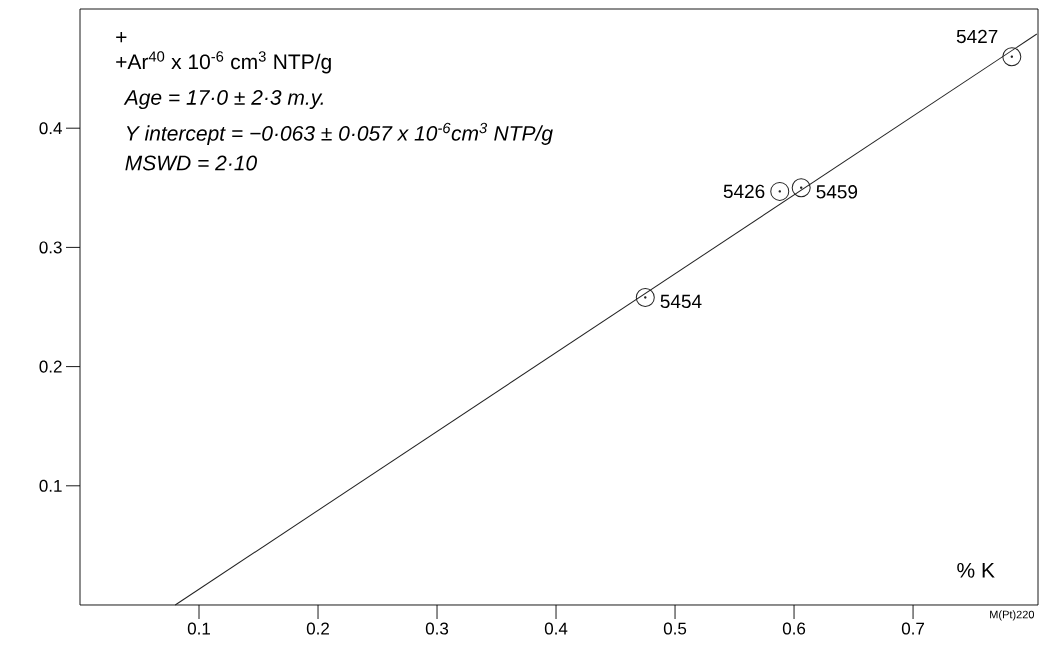 The height and width of the screenshot is (654, 1047). What do you see at coordinates (50, 485) in the screenshot?
I see `y-tick-label: 0.1` at bounding box center [50, 485].